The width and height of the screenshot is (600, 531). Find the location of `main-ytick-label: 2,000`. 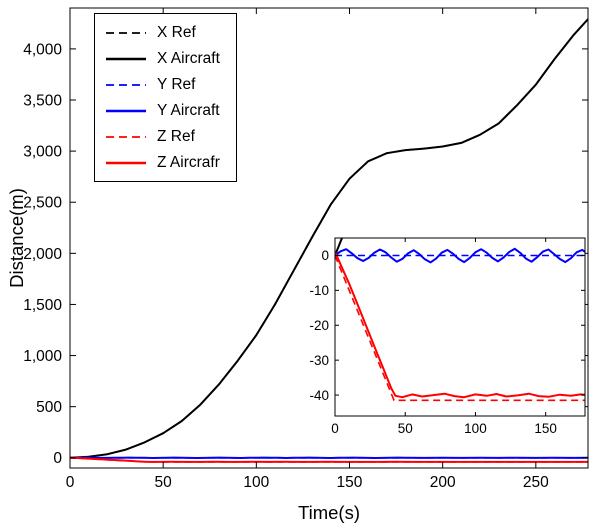

main-ytick-label: 2,000 is located at coordinates (42, 254).